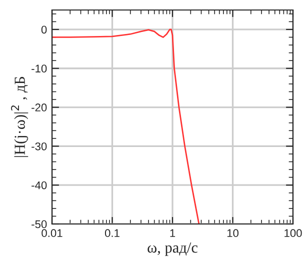  Describe the element at coordinates (39, 68) in the screenshot. I see `y-tick-label: -10` at that location.